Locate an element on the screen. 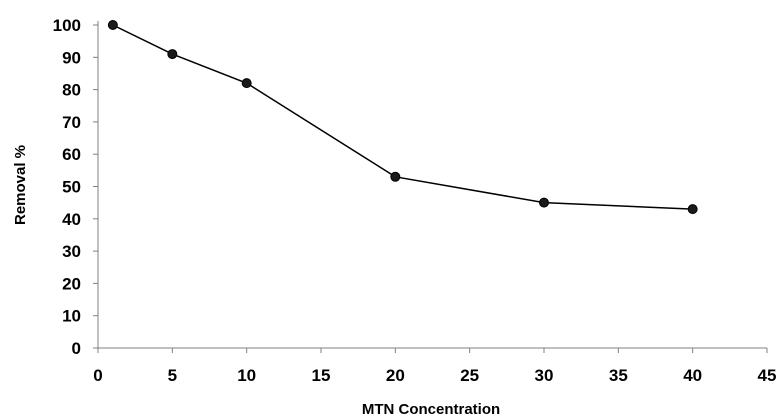 The width and height of the screenshot is (783, 420). x-axis-ticks: 0 5 10 15 20 25 30 35 40 45 is located at coordinates (434, 366).